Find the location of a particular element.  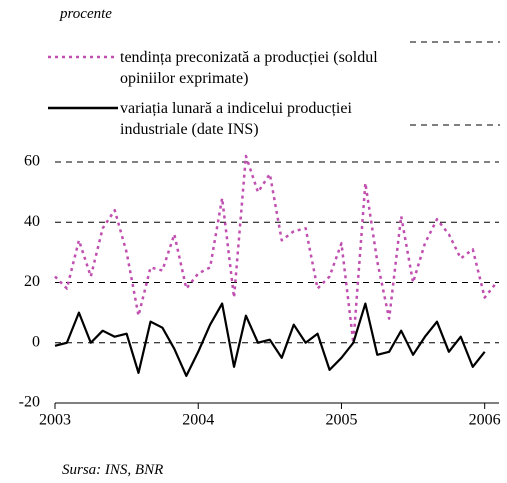

axis-label: procente is located at coordinates (86, 14).